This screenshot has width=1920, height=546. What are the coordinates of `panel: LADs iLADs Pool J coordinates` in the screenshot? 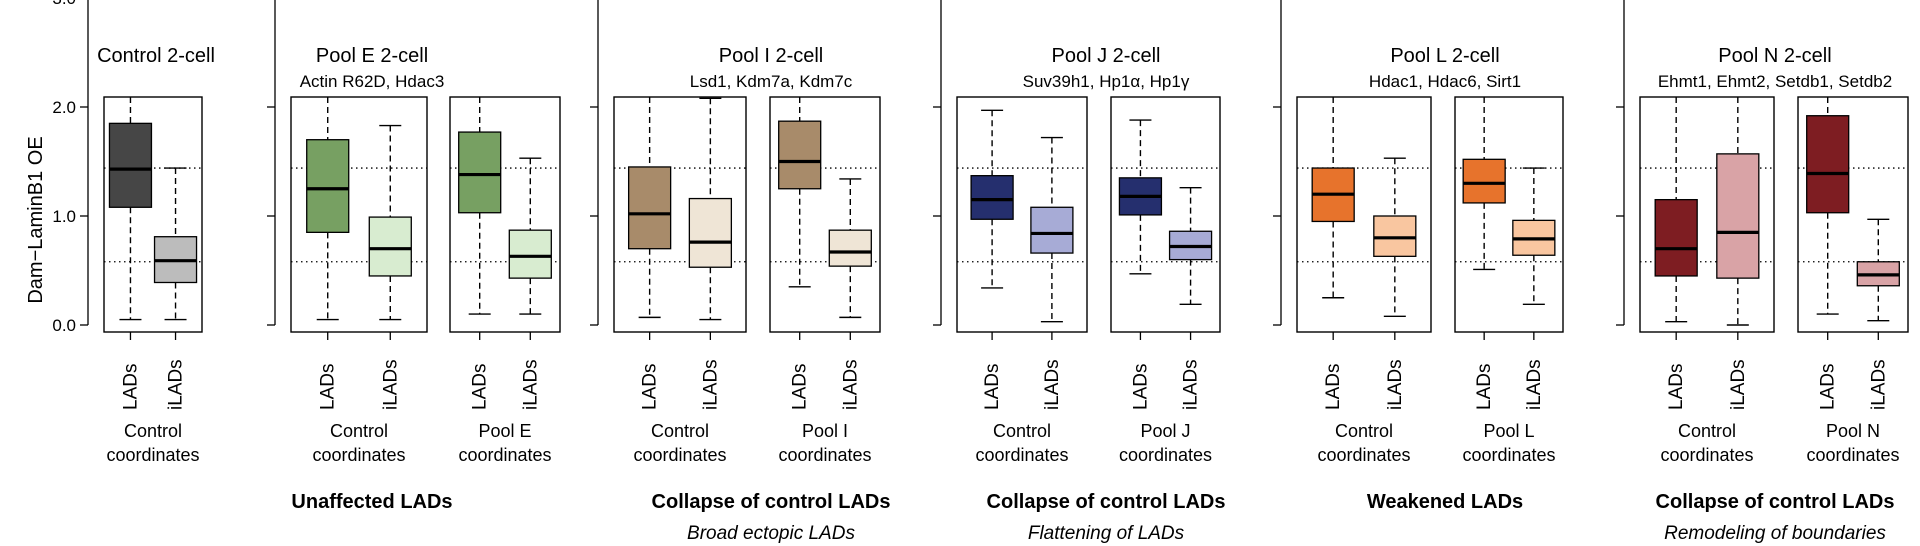 It's located at (1165, 280).